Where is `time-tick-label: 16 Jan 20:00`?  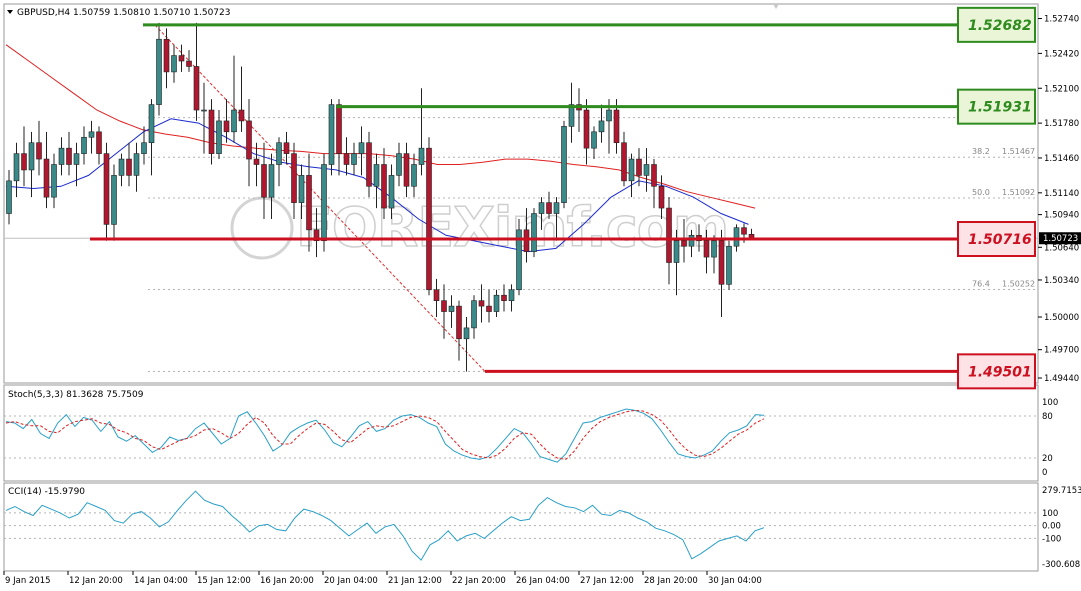 time-tick-label: 16 Jan 20:00 is located at coordinates (287, 581).